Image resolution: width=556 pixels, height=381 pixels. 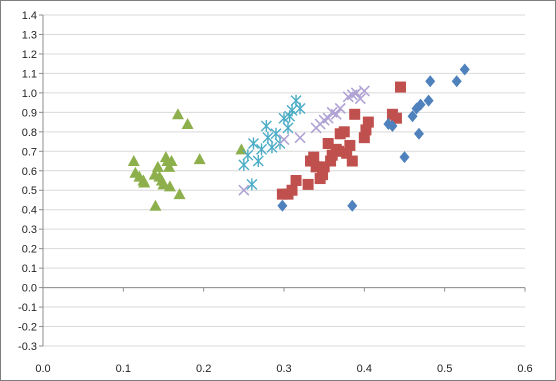 What do you see at coordinates (29, 172) in the screenshot?
I see `y-tick-label: 0.6` at bounding box center [29, 172].